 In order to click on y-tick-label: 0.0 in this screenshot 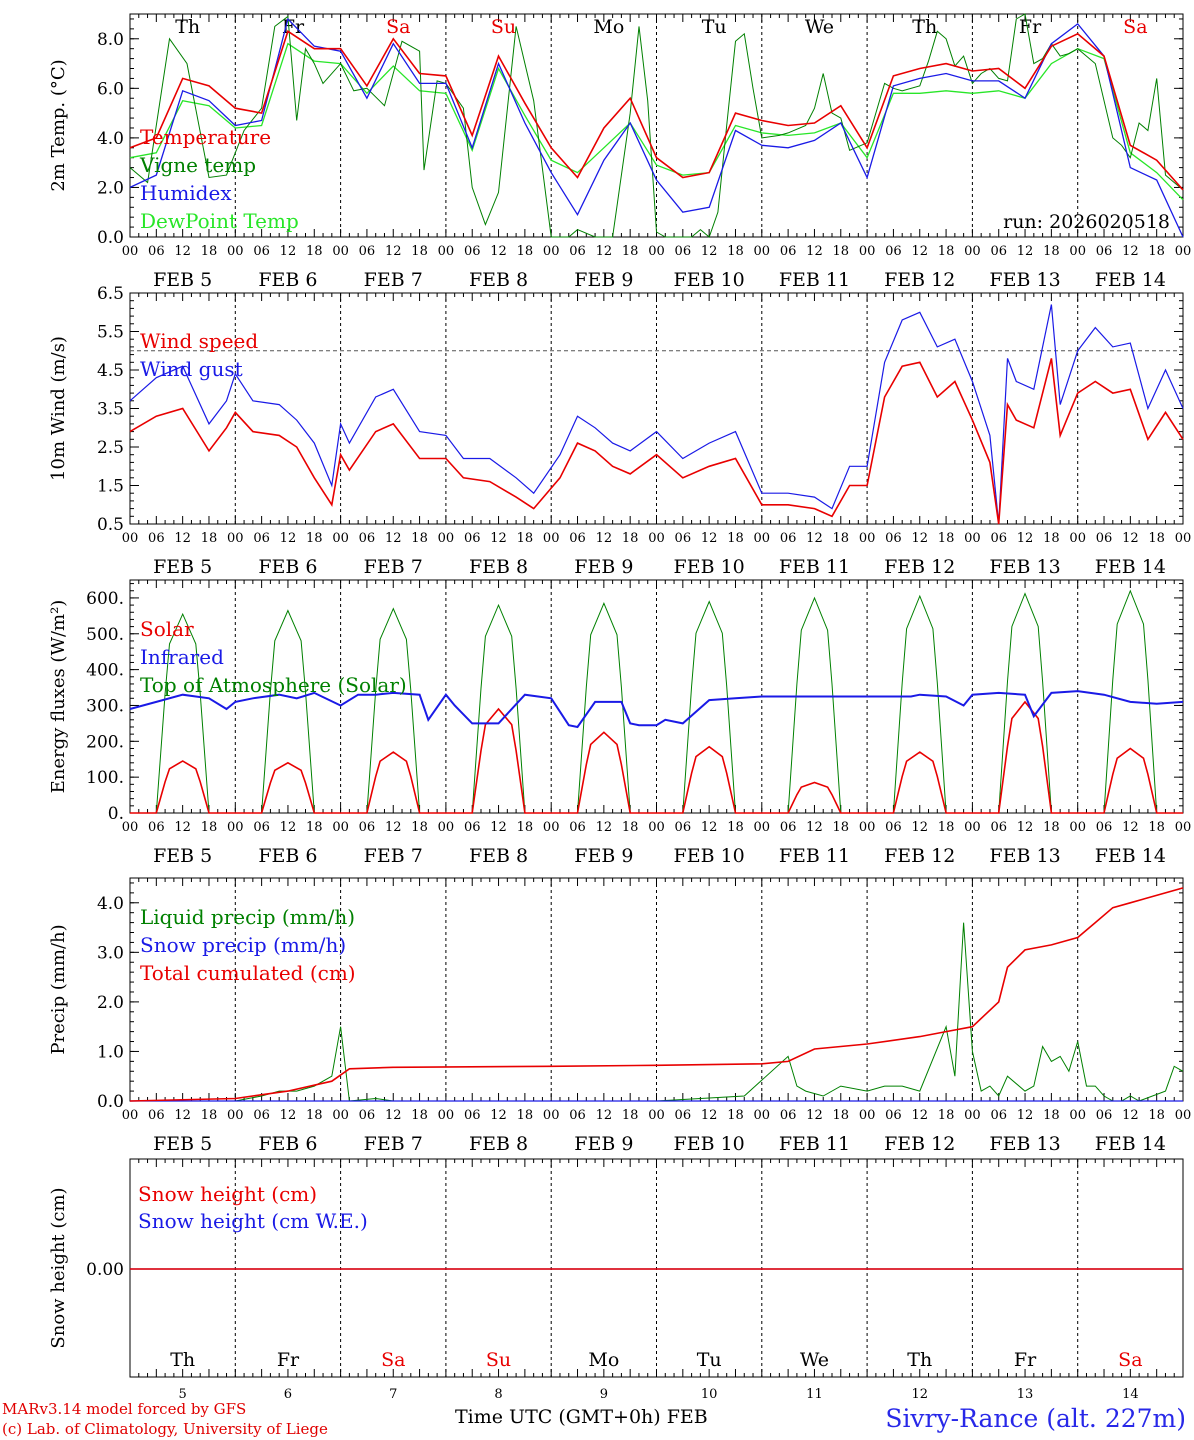, I will do `click(110, 1102)`.